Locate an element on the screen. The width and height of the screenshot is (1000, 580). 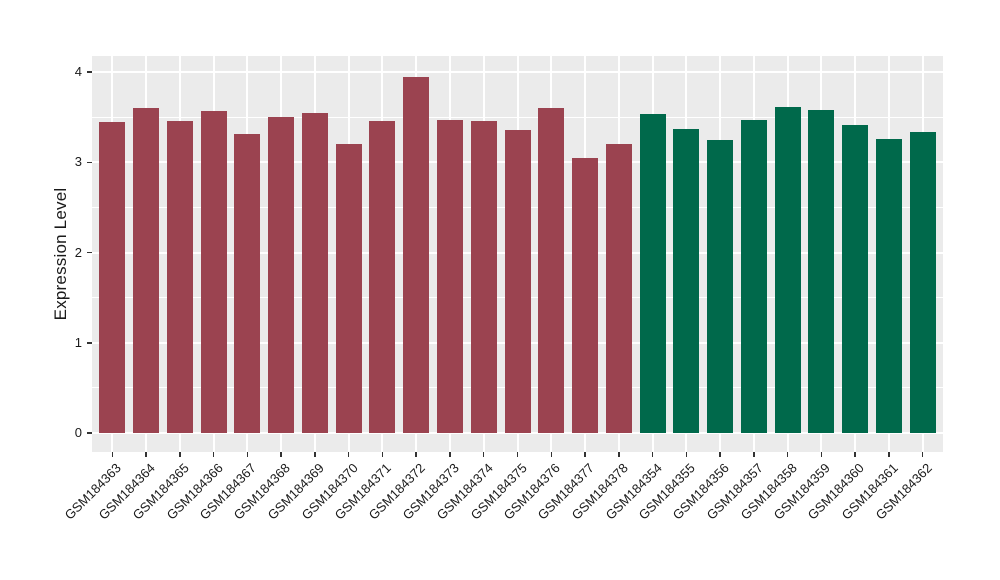
y-tick-label: 0 is located at coordinates (78, 432).